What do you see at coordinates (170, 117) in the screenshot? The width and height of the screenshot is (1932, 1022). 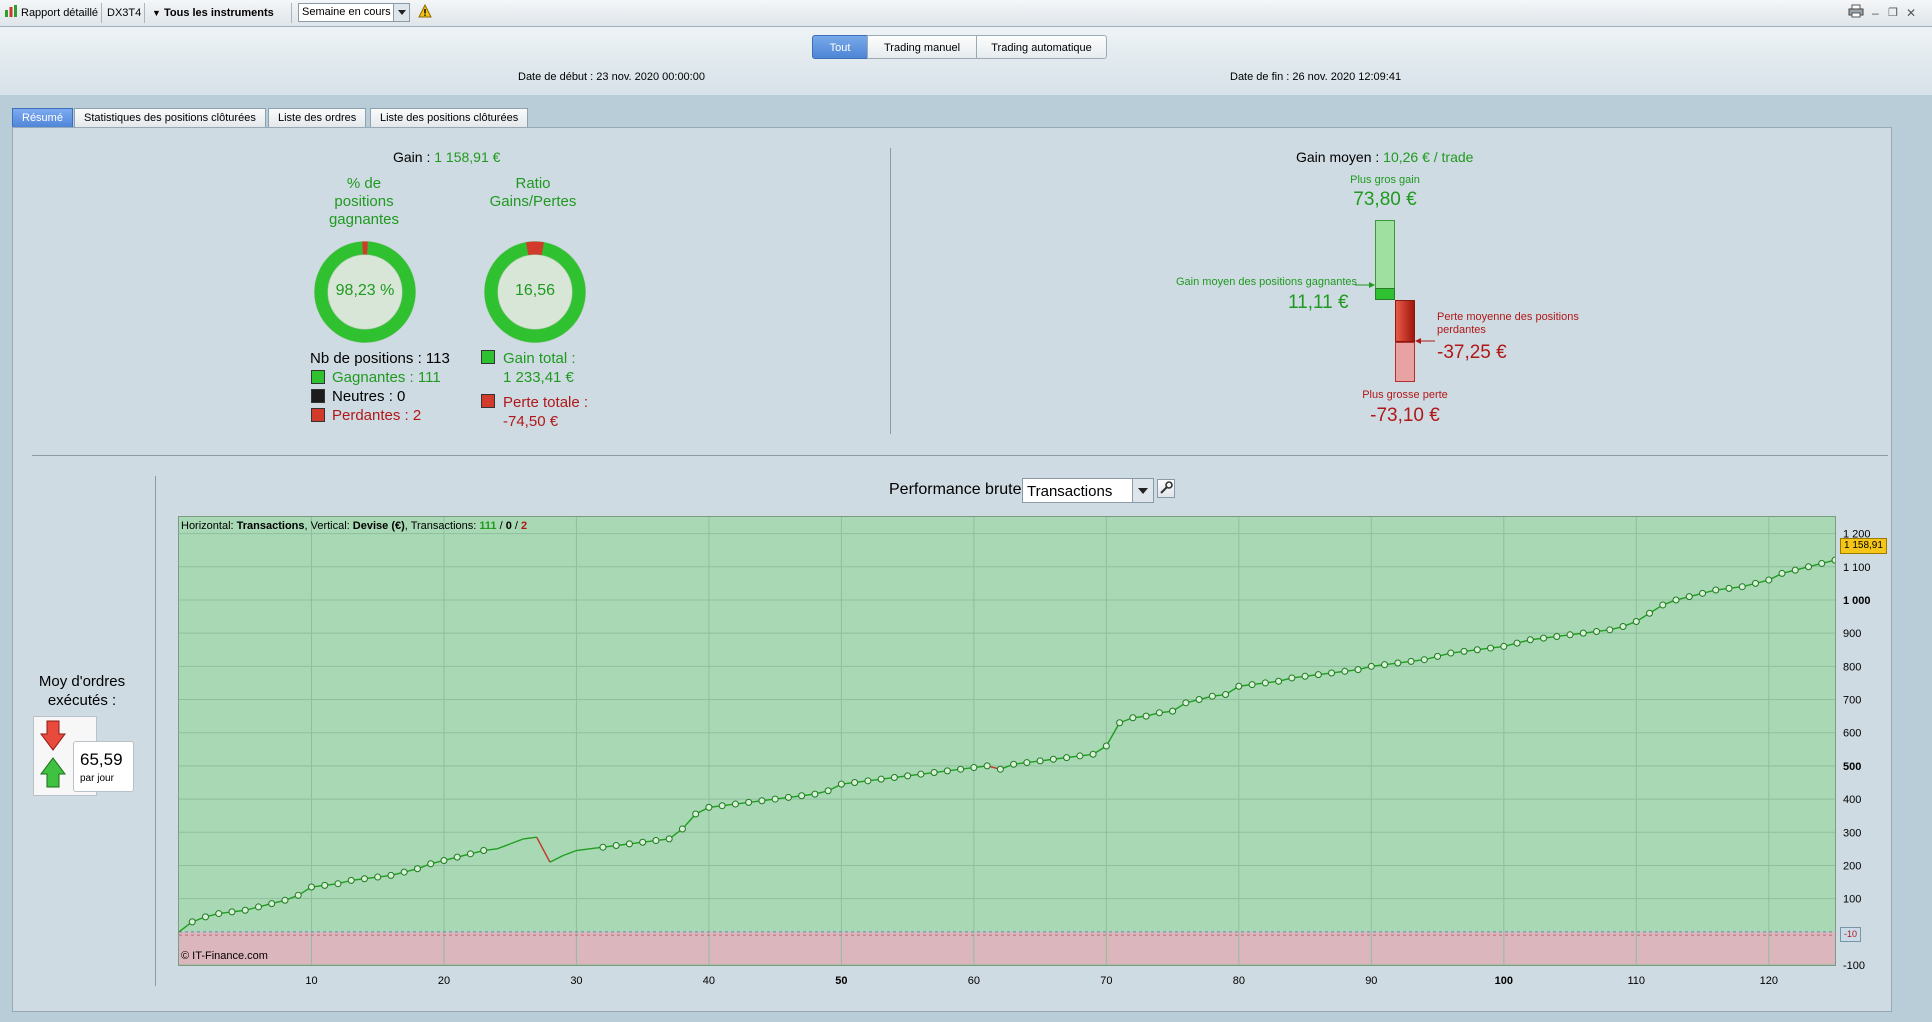 I see `tab-closed-stats: Statistiques des positions clôturées` at bounding box center [170, 117].